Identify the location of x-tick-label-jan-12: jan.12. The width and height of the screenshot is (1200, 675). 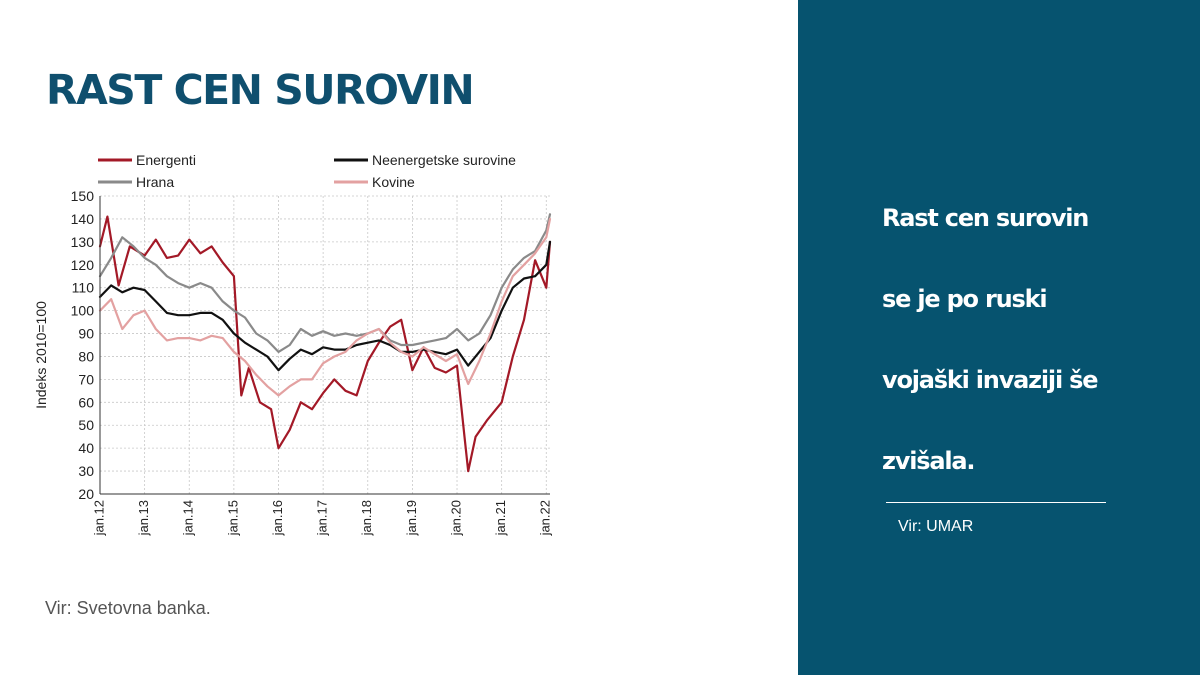
(98, 518).